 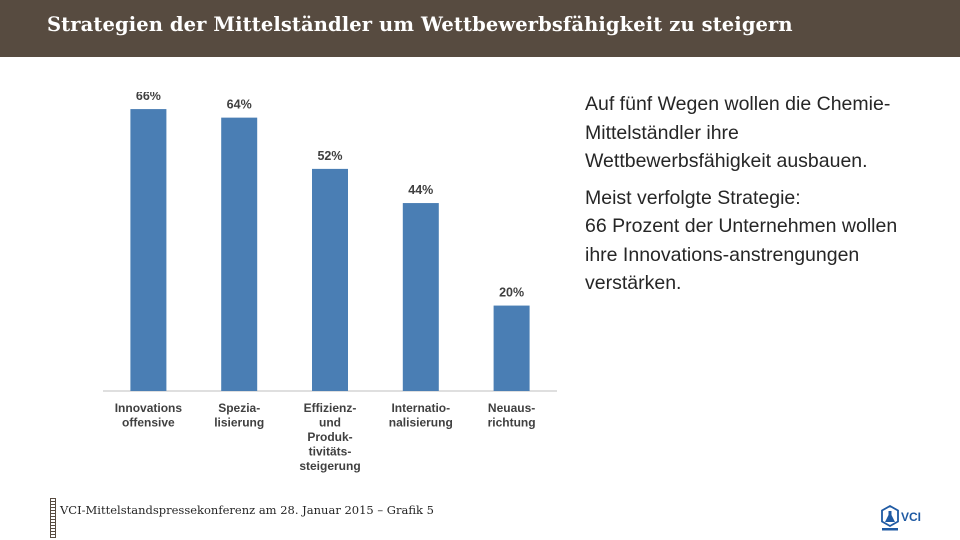 What do you see at coordinates (329, 437) in the screenshot?
I see `category-label-3: Effizienz-und Produk-tivitäts-steigerung` at bounding box center [329, 437].